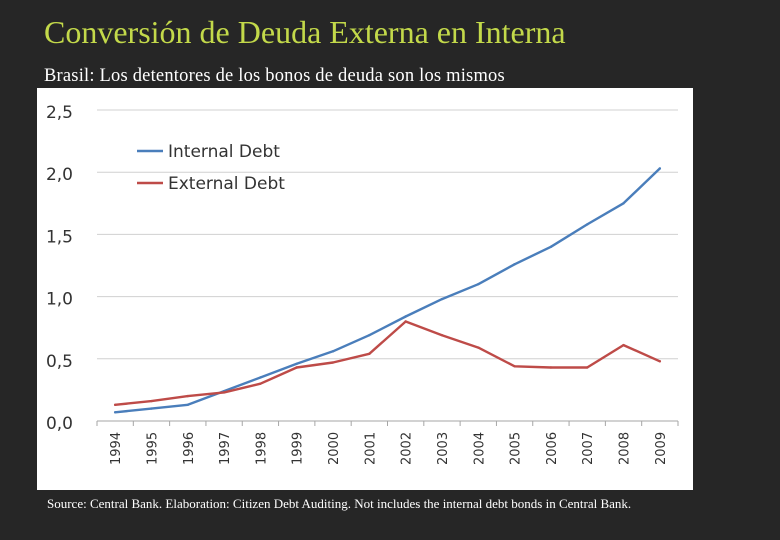 Image resolution: width=780 pixels, height=540 pixels. I want to click on y-tick-label: 2,5, so click(59, 113).